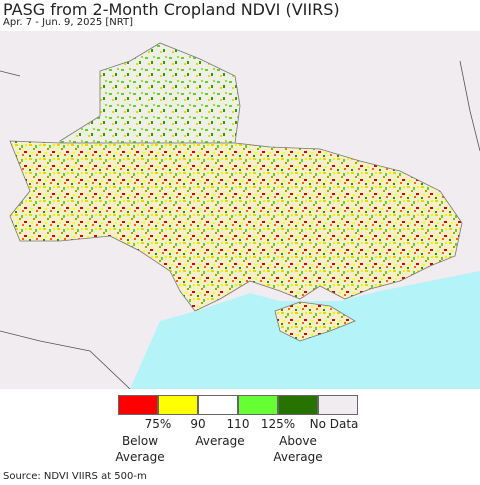 Image resolution: width=480 pixels, height=485 pixels. Describe the element at coordinates (334, 424) in the screenshot. I see `legend-no-data: No Data` at that location.